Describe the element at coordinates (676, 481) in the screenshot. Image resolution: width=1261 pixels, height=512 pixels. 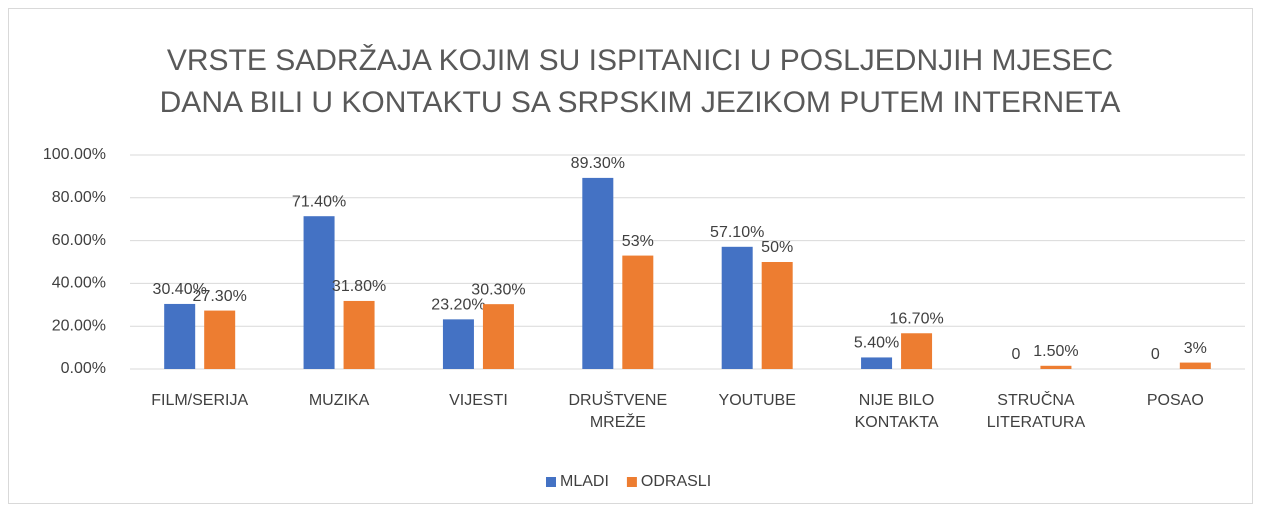
I see `legend-label: ODRASLI` at that location.